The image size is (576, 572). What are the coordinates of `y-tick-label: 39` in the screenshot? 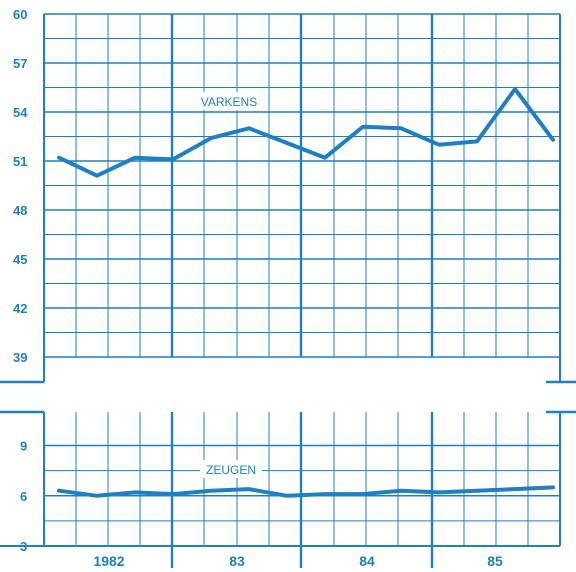 It's located at (20, 357).